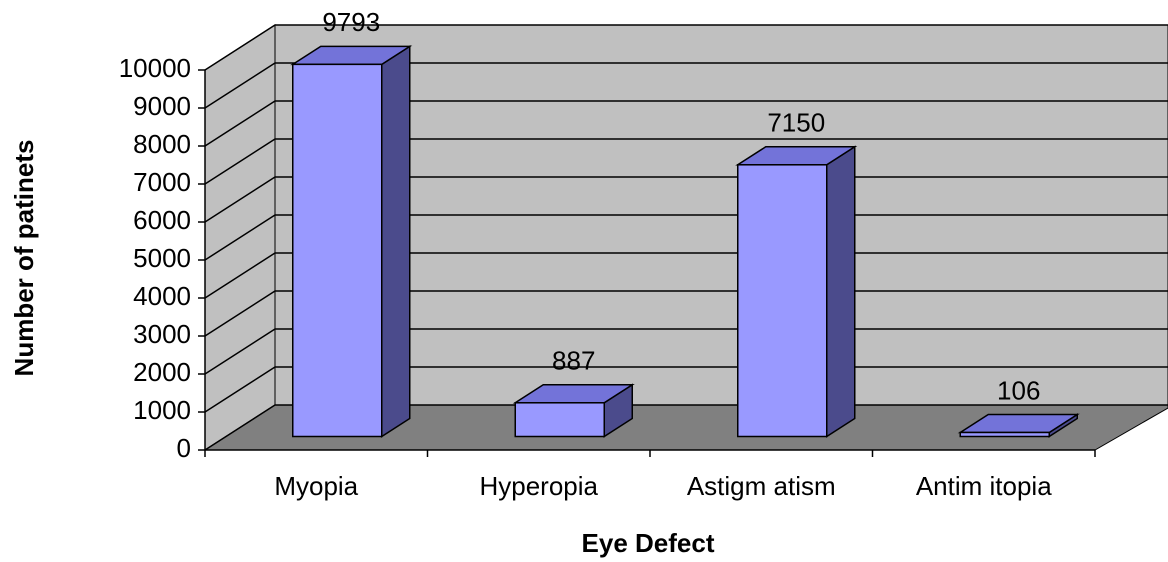 The width and height of the screenshot is (1168, 562). Describe the element at coordinates (162, 106) in the screenshot. I see `y-tick-label: 9000` at that location.